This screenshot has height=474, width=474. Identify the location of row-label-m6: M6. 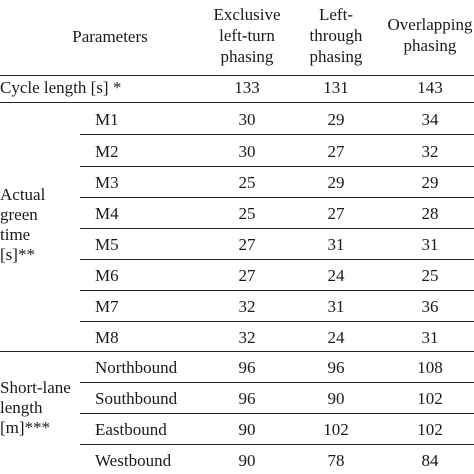
(107, 275).